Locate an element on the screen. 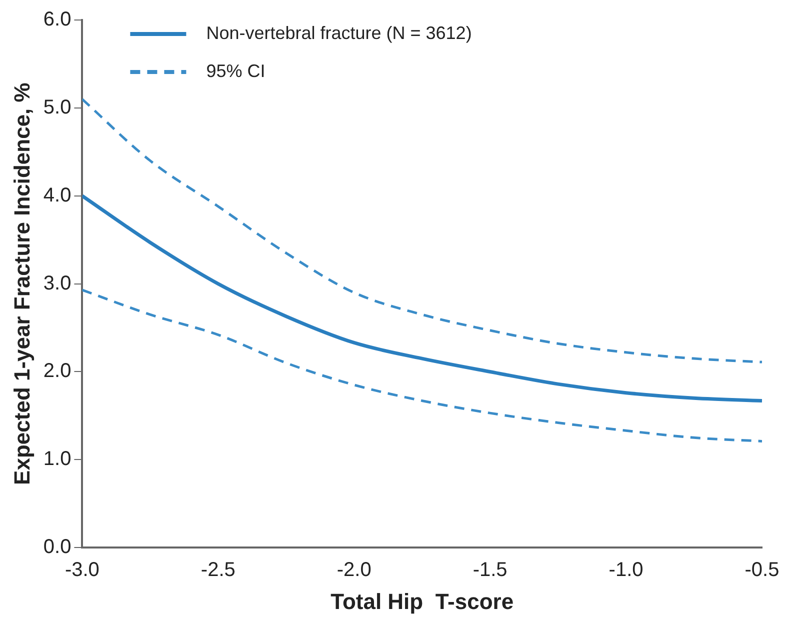 The image size is (792, 626). y-tick-label: 3.0 is located at coordinates (57, 283).